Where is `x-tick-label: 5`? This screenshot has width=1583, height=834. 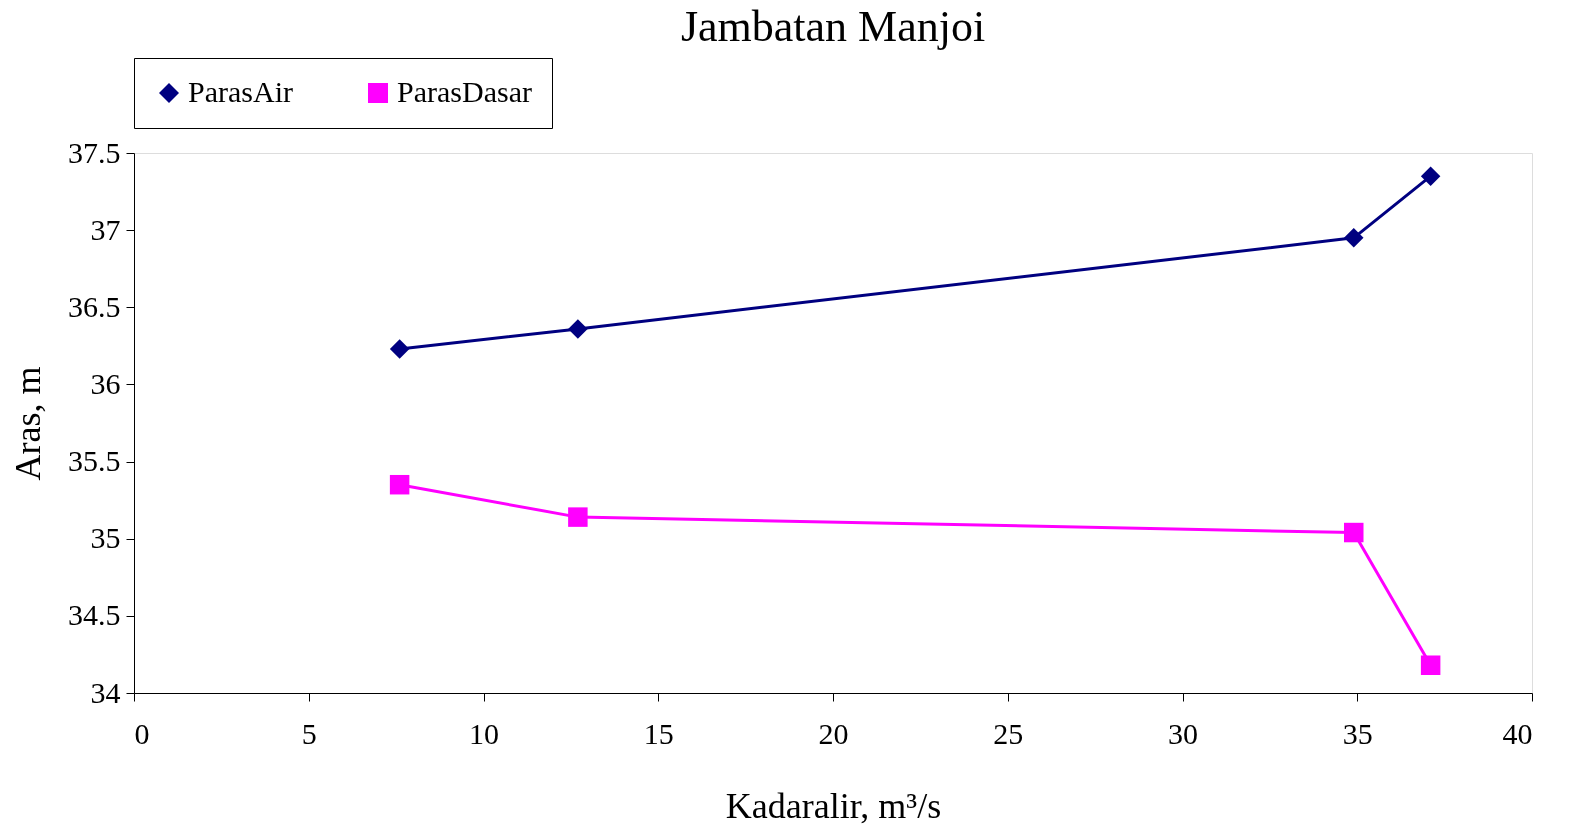 x-tick-label: 5 is located at coordinates (309, 733).